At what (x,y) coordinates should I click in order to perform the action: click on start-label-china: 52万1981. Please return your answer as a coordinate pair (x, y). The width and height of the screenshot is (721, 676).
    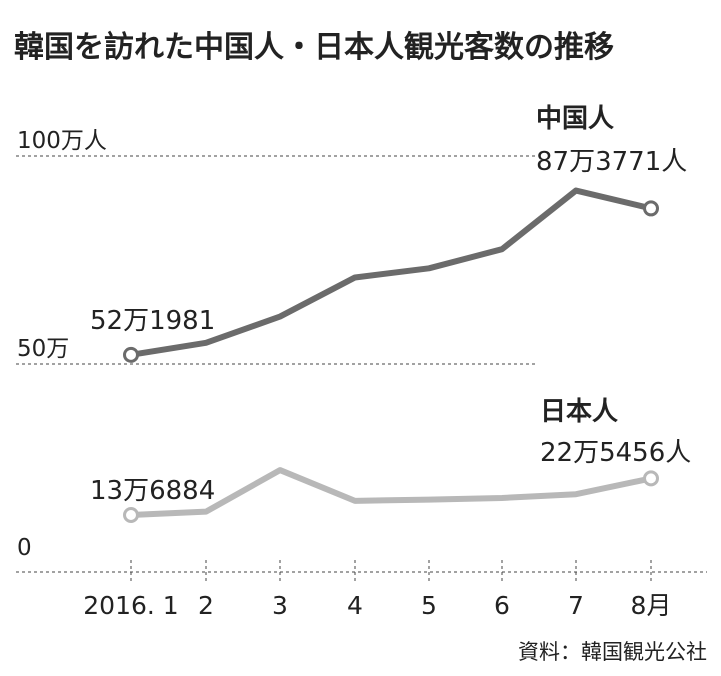
    Looking at the image, I should click on (152, 321).